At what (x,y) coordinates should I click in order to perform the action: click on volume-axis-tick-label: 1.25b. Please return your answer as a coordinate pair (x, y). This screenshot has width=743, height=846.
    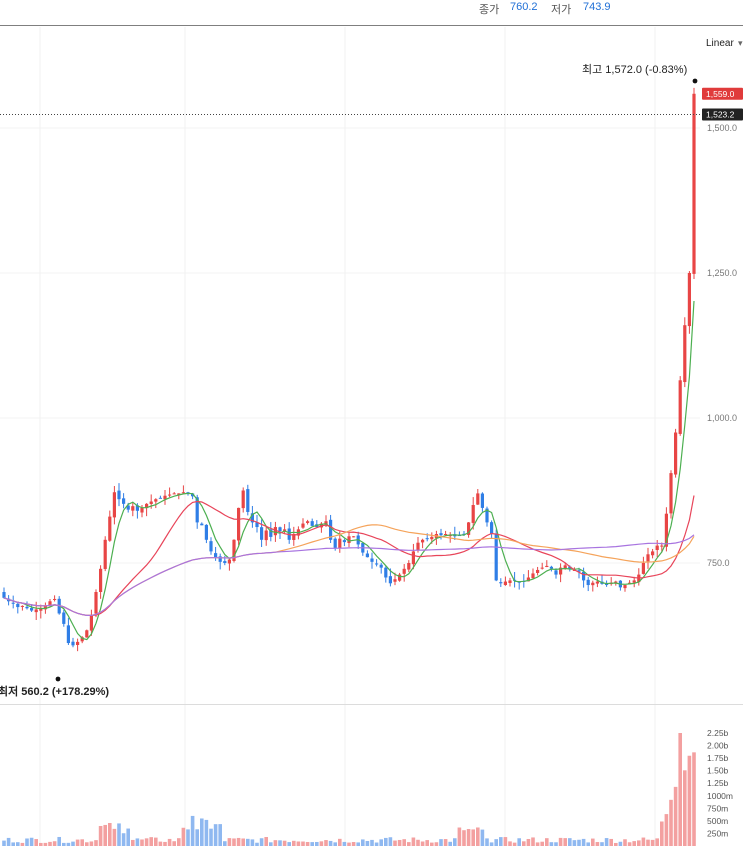
    Looking at the image, I should click on (718, 783).